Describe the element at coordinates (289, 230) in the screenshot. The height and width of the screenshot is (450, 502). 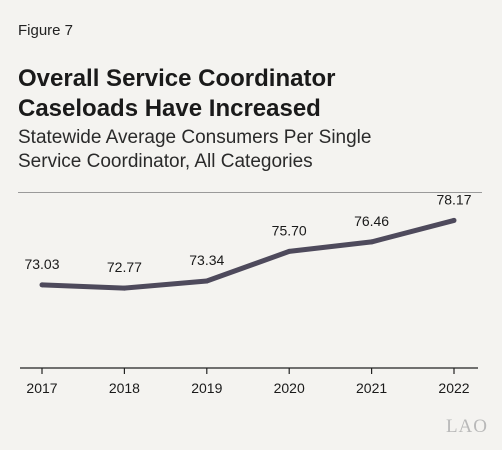
I see `data-label: 75.70` at that location.